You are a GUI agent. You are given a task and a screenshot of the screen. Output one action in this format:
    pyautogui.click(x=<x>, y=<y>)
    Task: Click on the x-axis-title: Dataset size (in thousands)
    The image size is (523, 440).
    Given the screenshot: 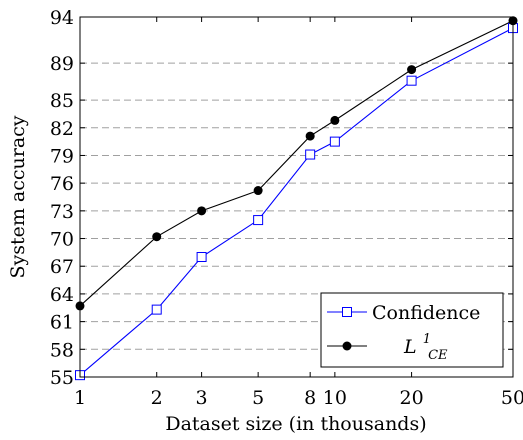 What is the action you would take?
    pyautogui.click(x=295, y=424)
    